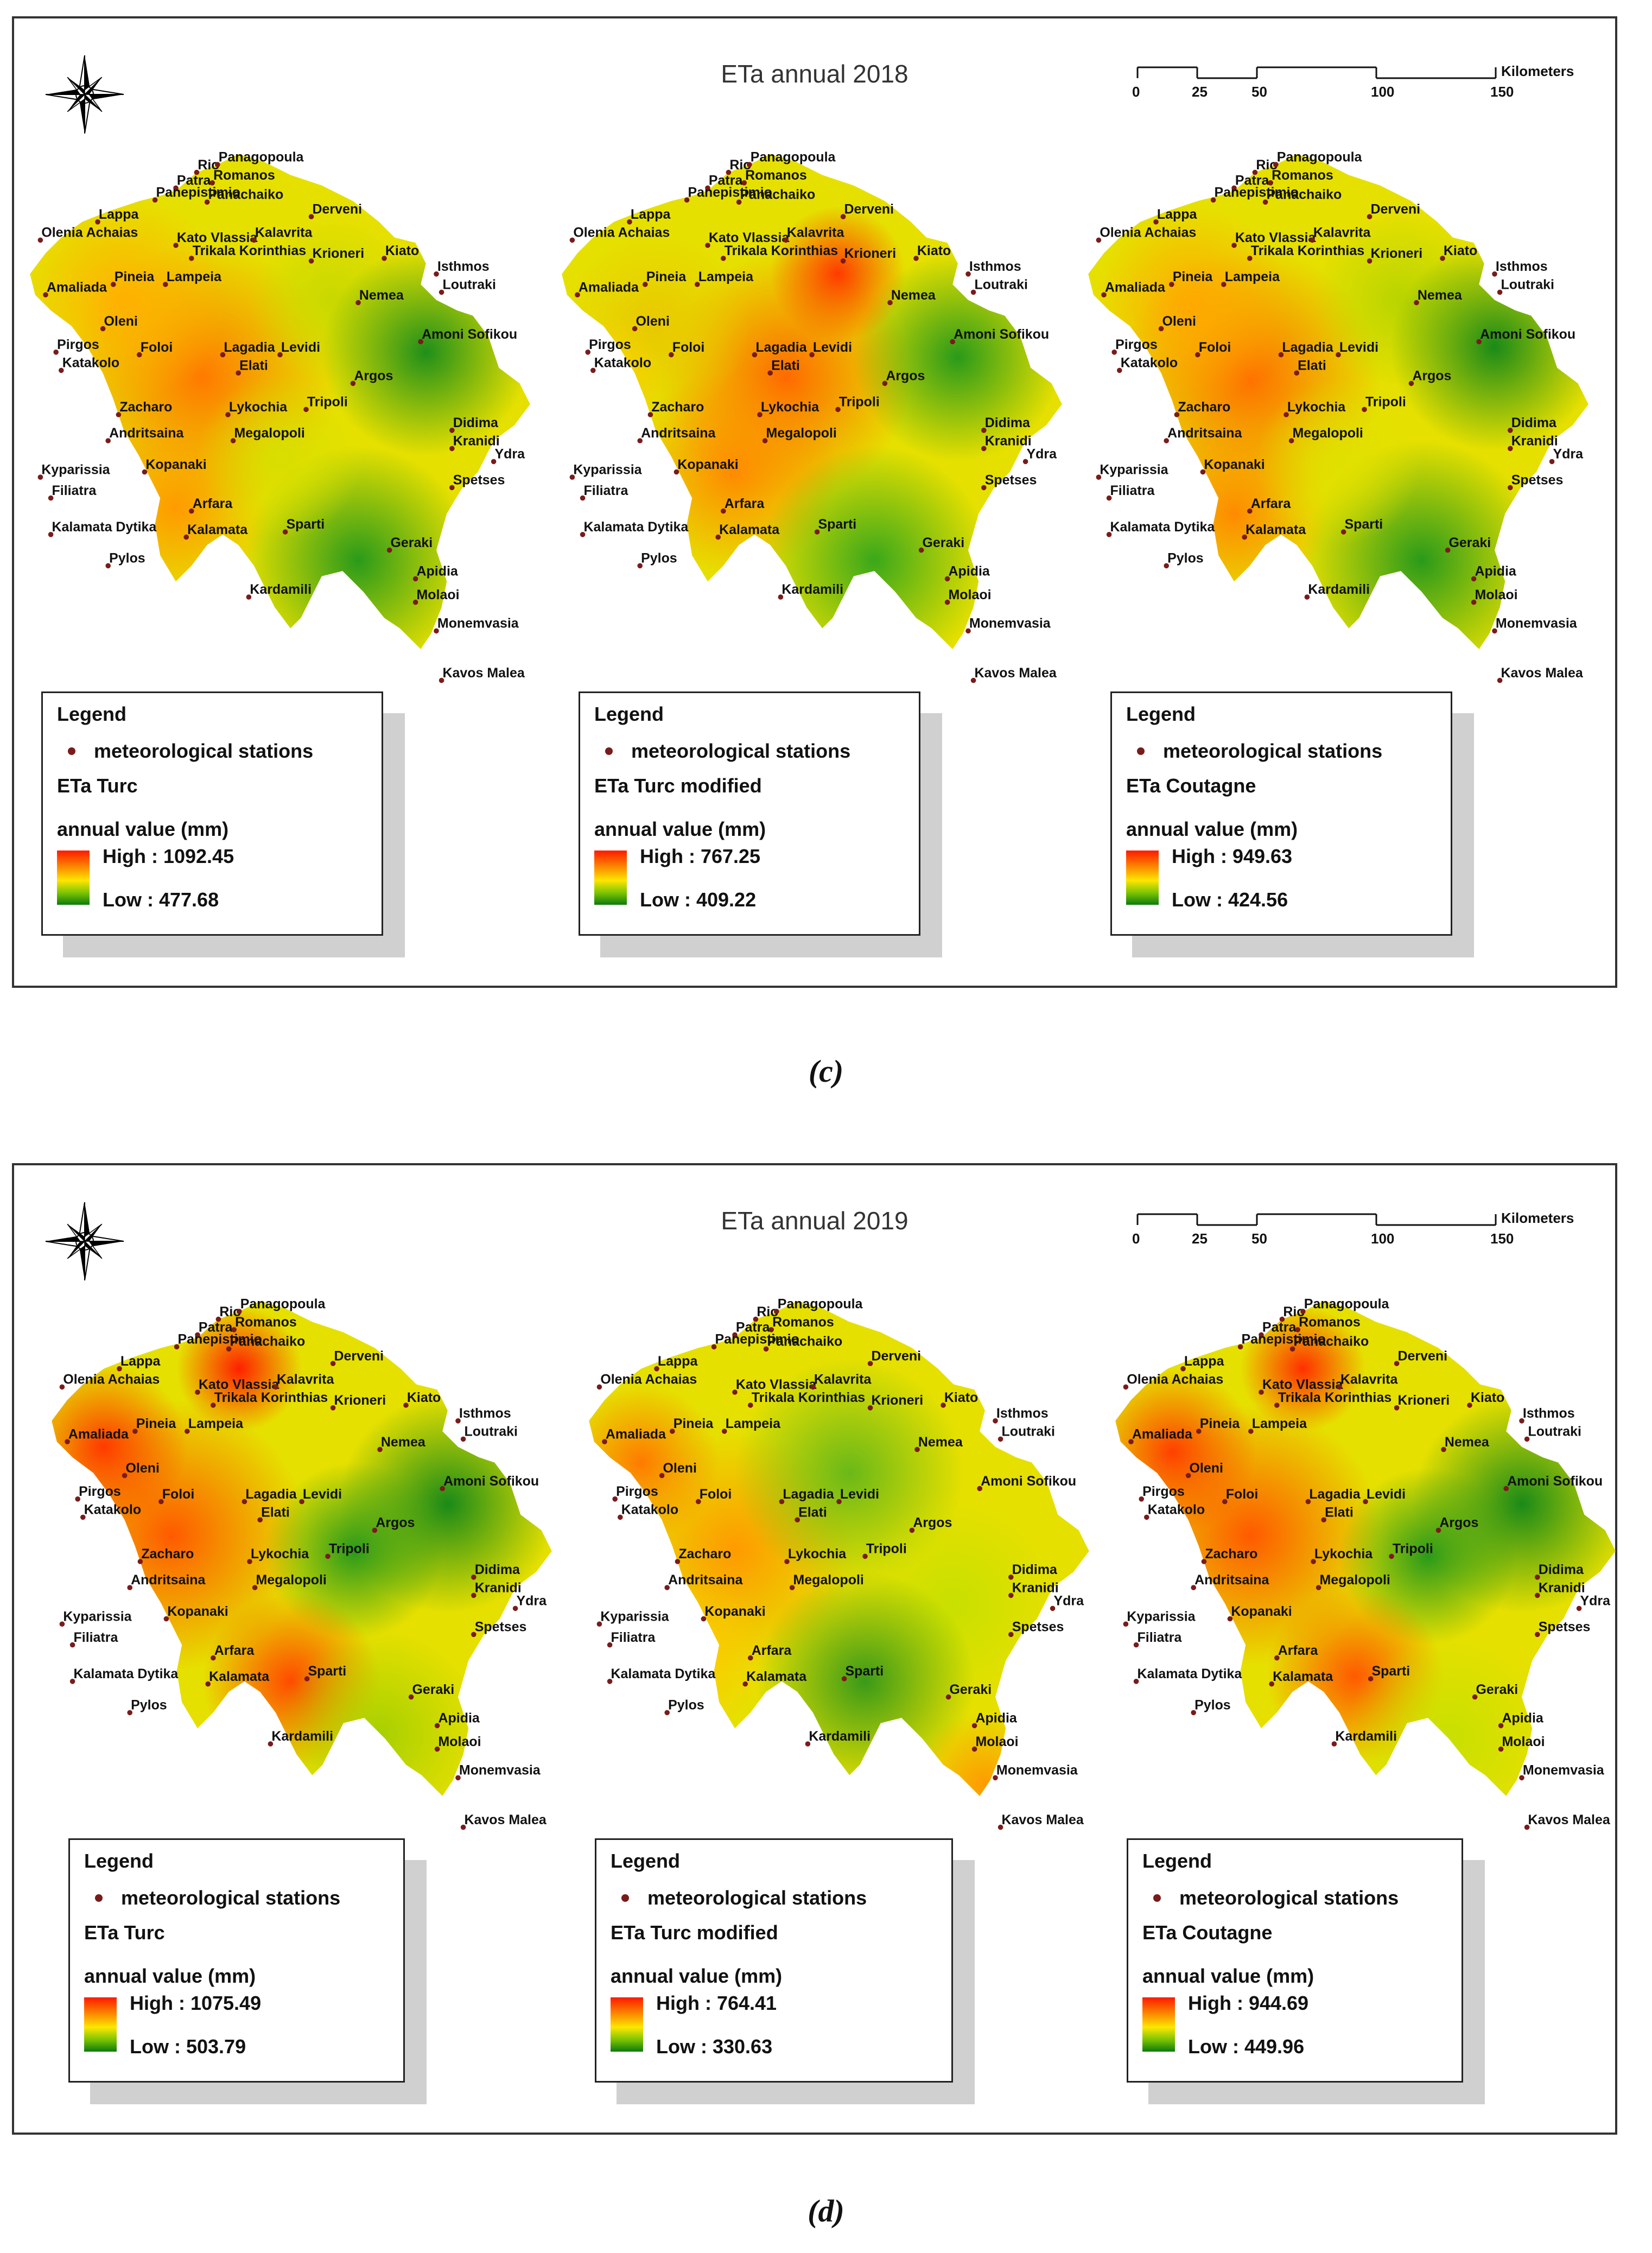 The image size is (1652, 2253). I want to click on station-label: Panachaiko, so click(805, 1342).